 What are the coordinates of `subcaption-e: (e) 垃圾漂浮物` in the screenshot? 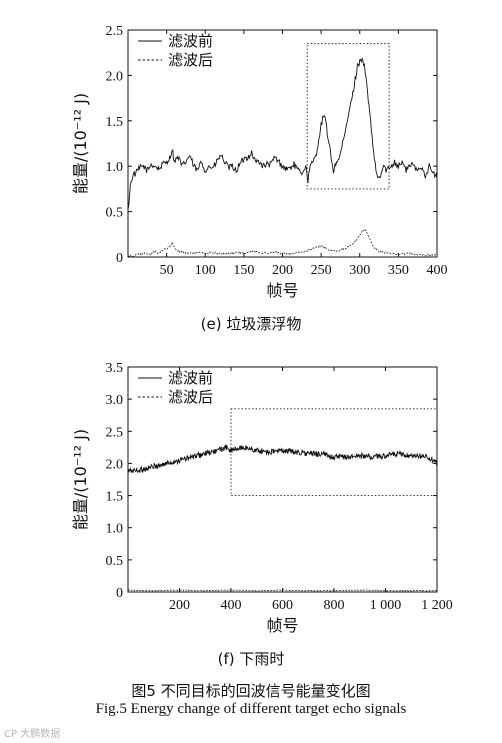 It's located at (251, 324).